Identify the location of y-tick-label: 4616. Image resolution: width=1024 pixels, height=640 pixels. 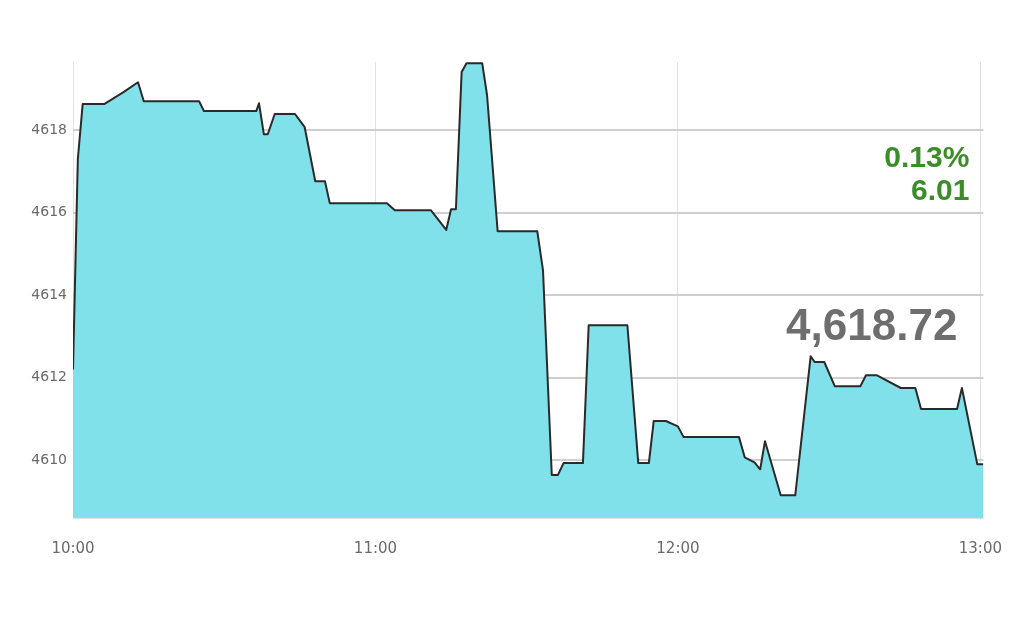
(49, 211).